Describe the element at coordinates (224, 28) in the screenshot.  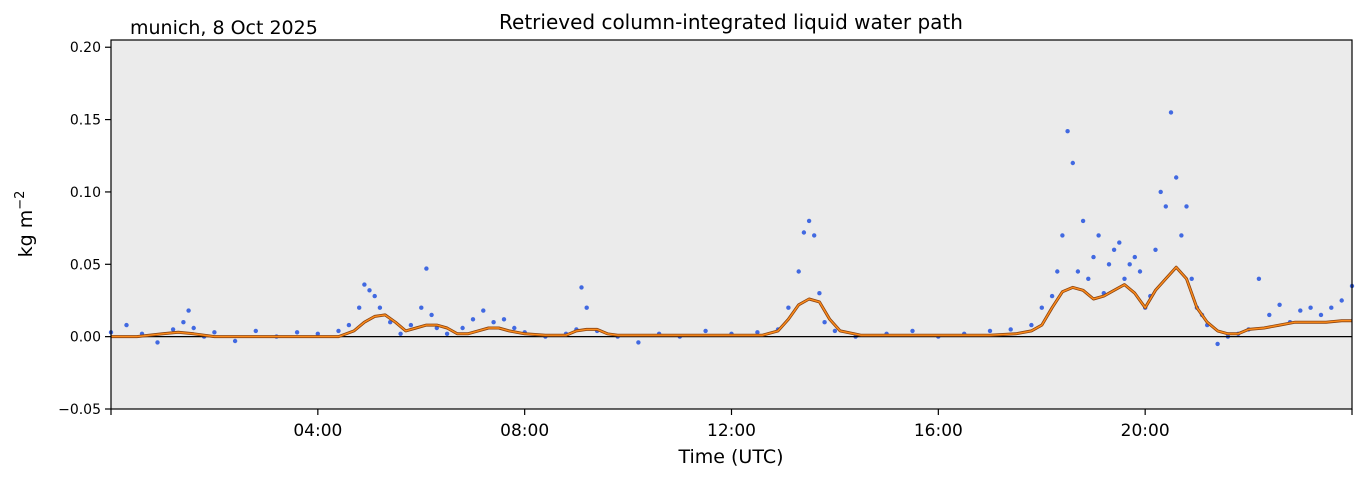
I see `chart-subtitle: munich, 8 Oct 2025` at that location.